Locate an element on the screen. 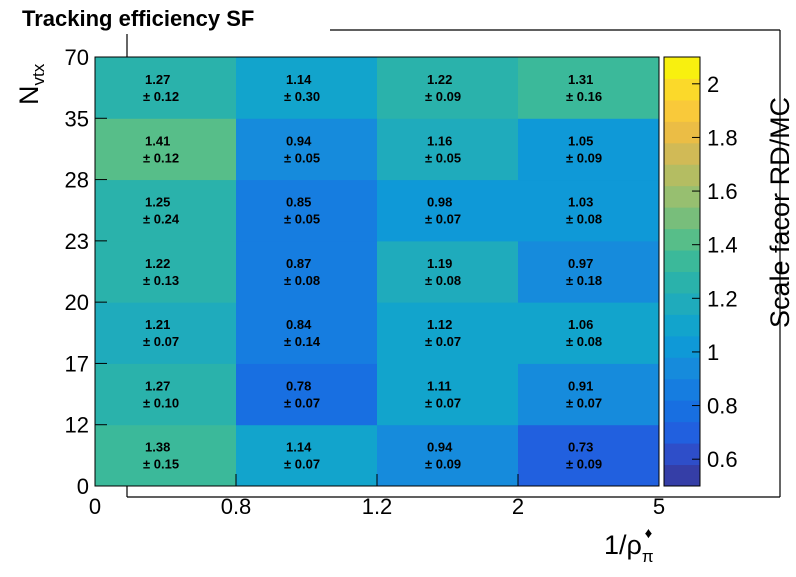  colorbar-tick-label: 1.4 is located at coordinates (722, 245).